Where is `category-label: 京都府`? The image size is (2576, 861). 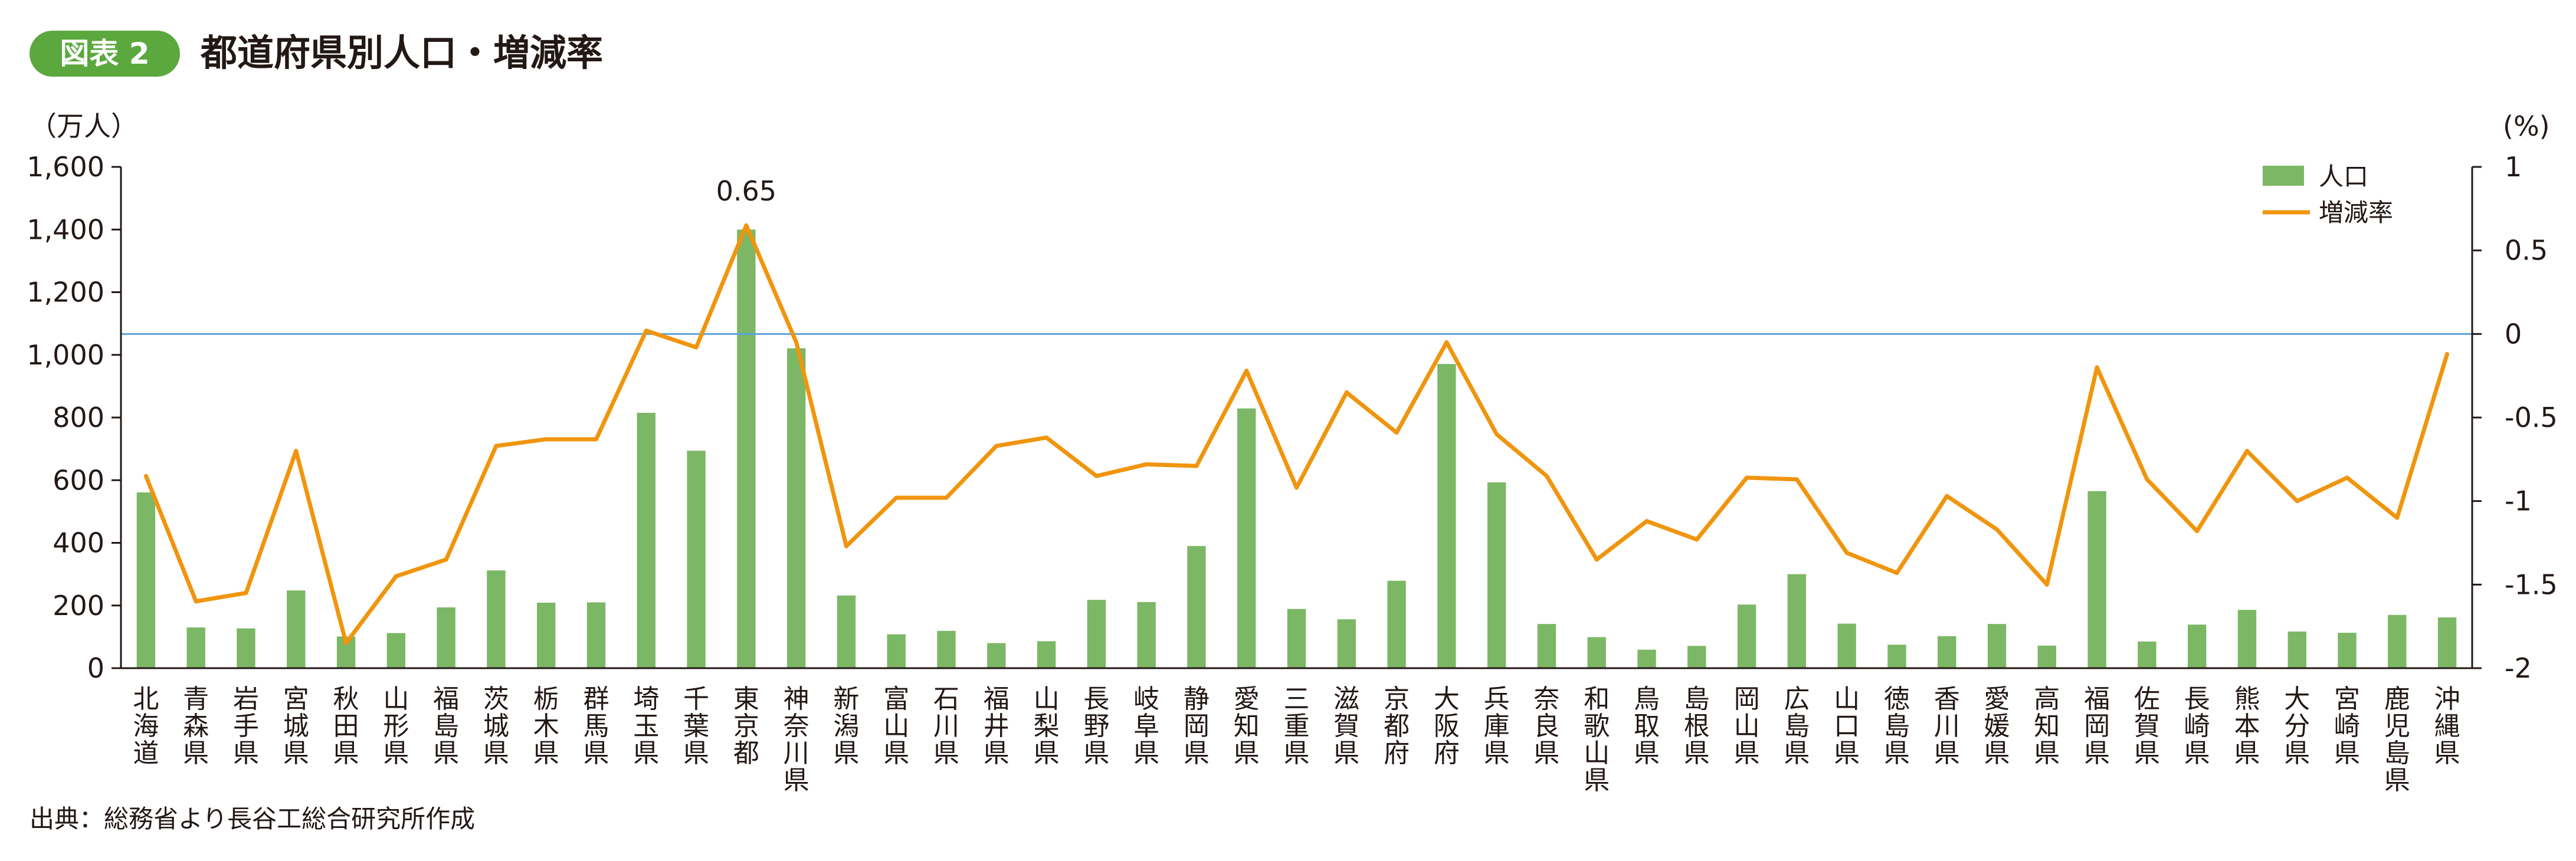
category-label: 京都府 is located at coordinates (1397, 726).